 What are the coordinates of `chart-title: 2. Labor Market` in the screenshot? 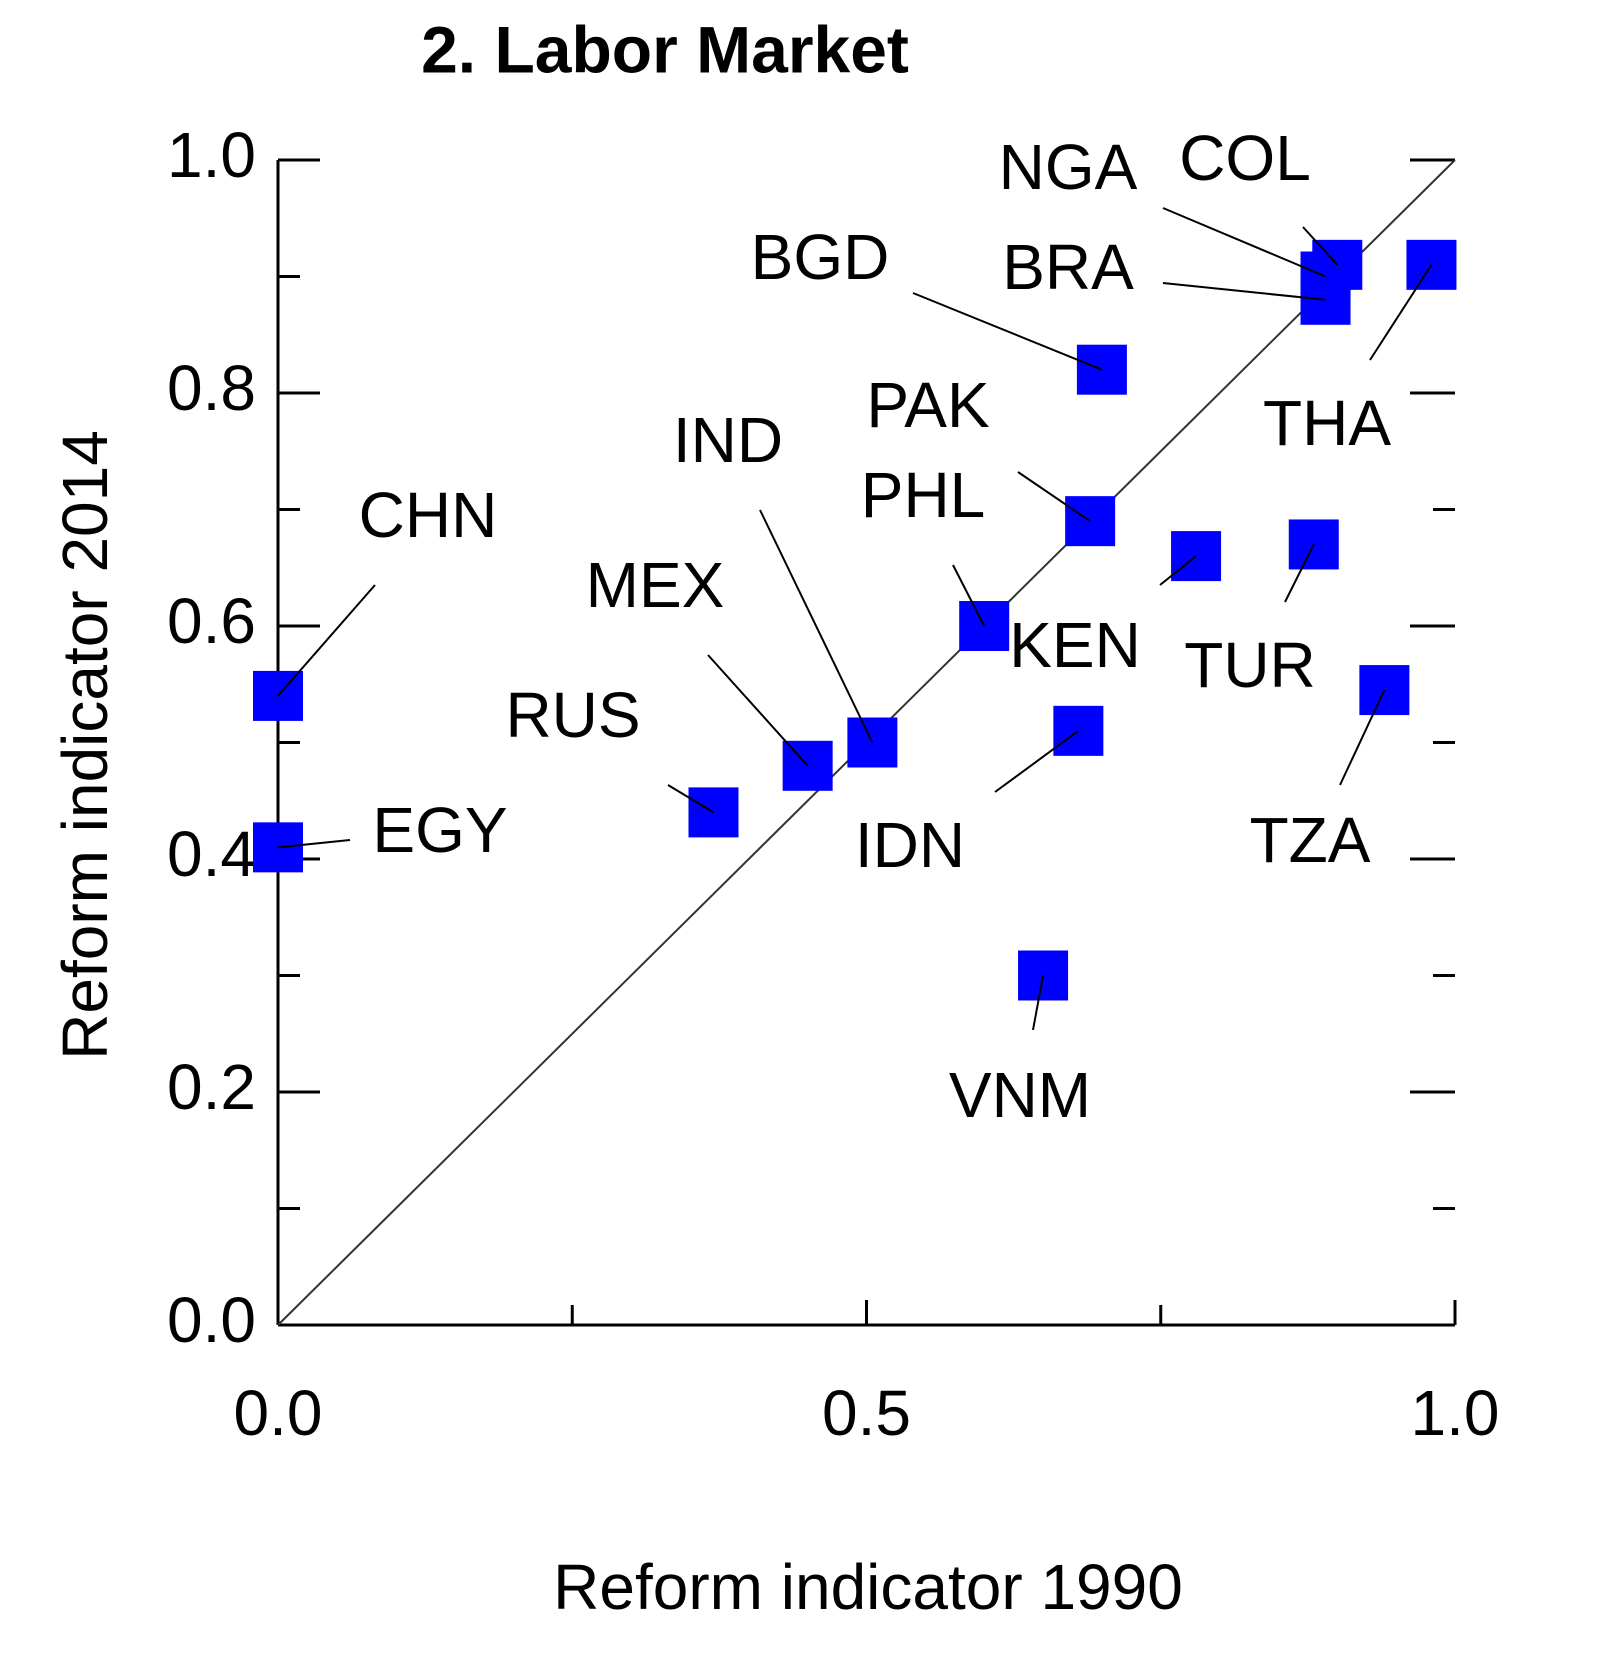 It's located at (665, 49).